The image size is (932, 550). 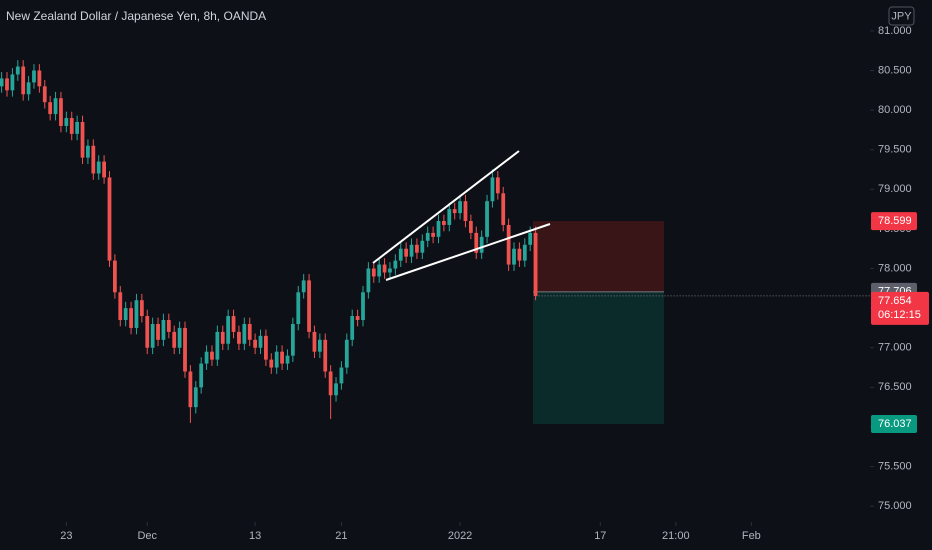 What do you see at coordinates (701, 323) in the screenshot?
I see `position-zones` at bounding box center [701, 323].